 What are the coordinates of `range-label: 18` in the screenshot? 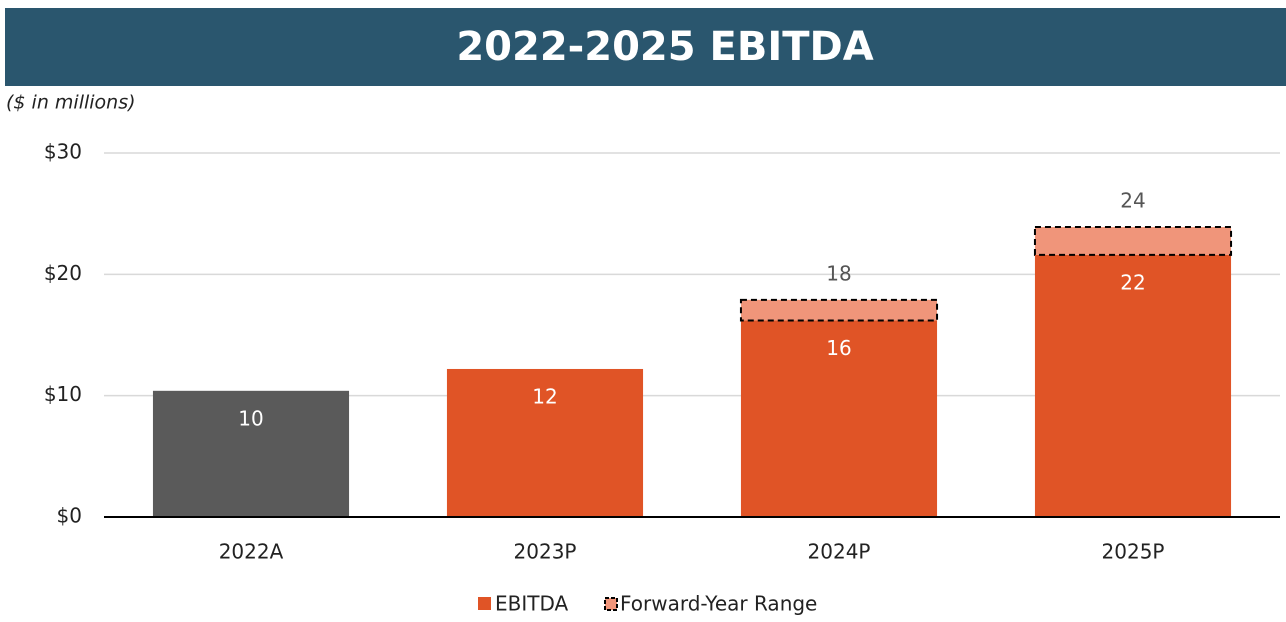 It's located at (838, 273).